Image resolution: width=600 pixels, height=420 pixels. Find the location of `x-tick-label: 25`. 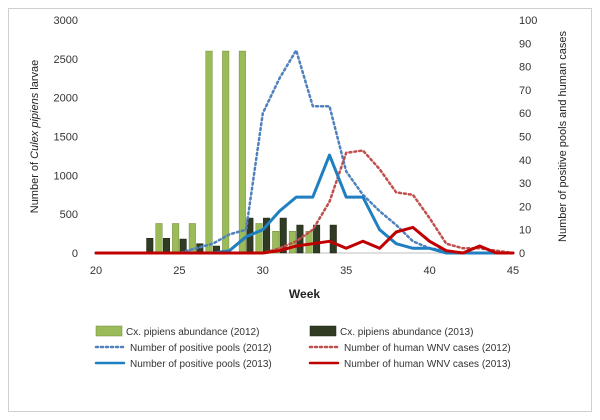

x-tick-label: 25 is located at coordinates (179, 271).